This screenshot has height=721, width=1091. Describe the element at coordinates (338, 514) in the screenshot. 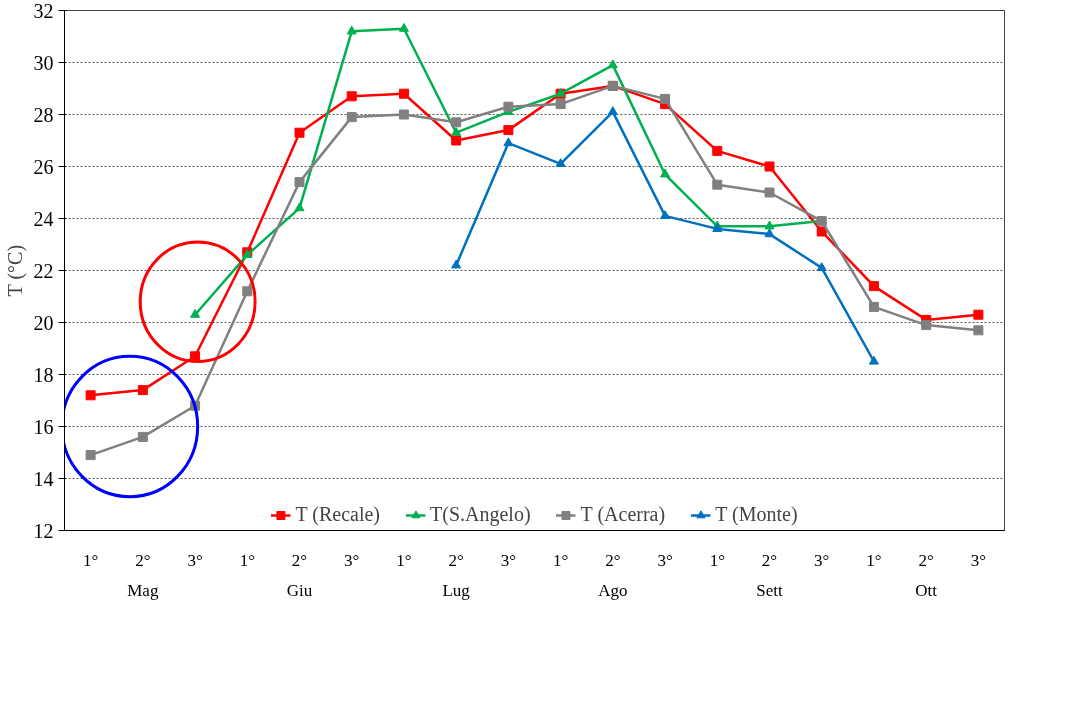

I see `legend-label: T (Recale)` at that location.